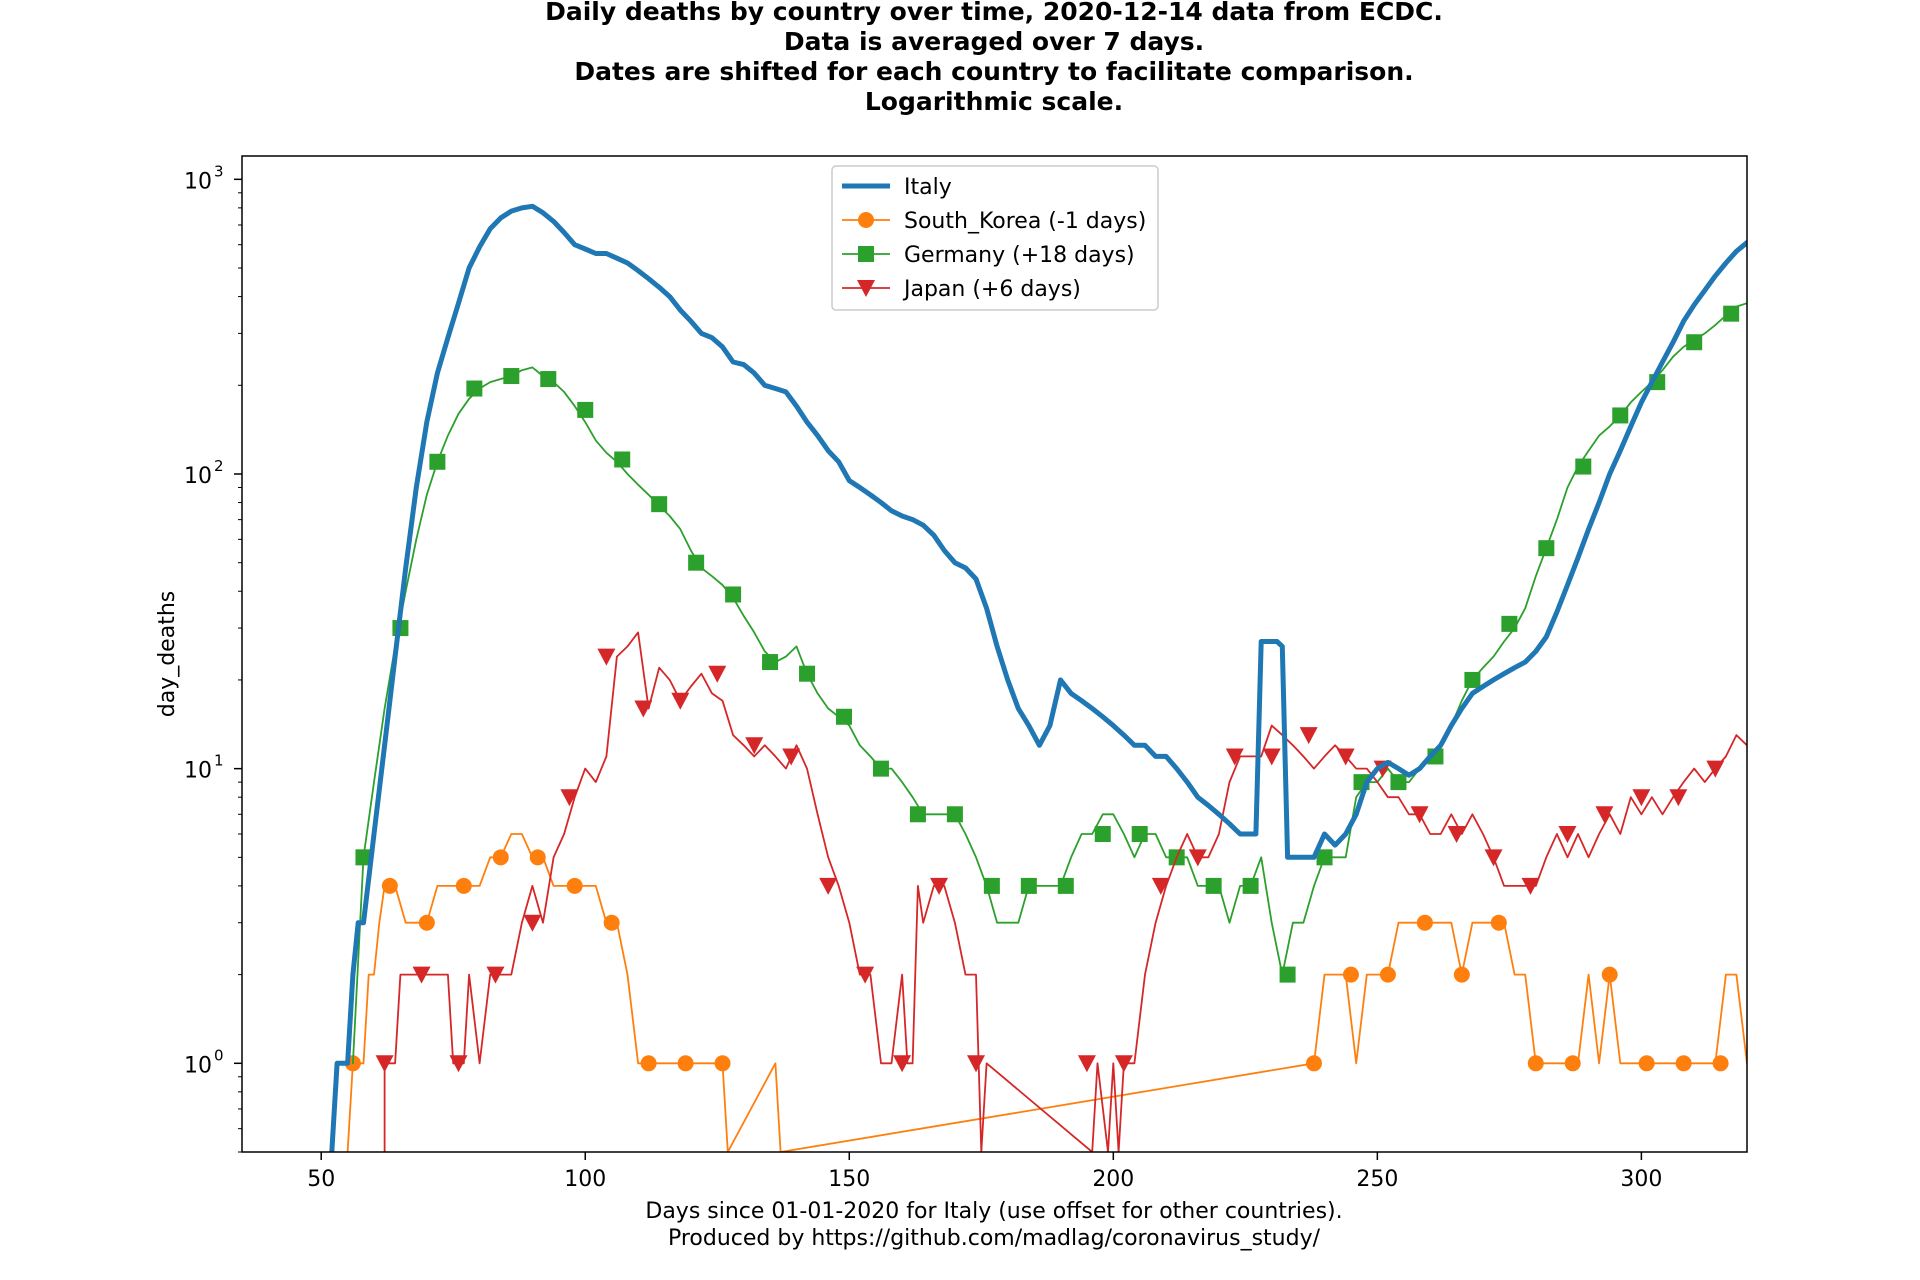 This screenshot has width=1920, height=1280. I want to click on x-tick-label-5: 300, so click(1641, 1179).